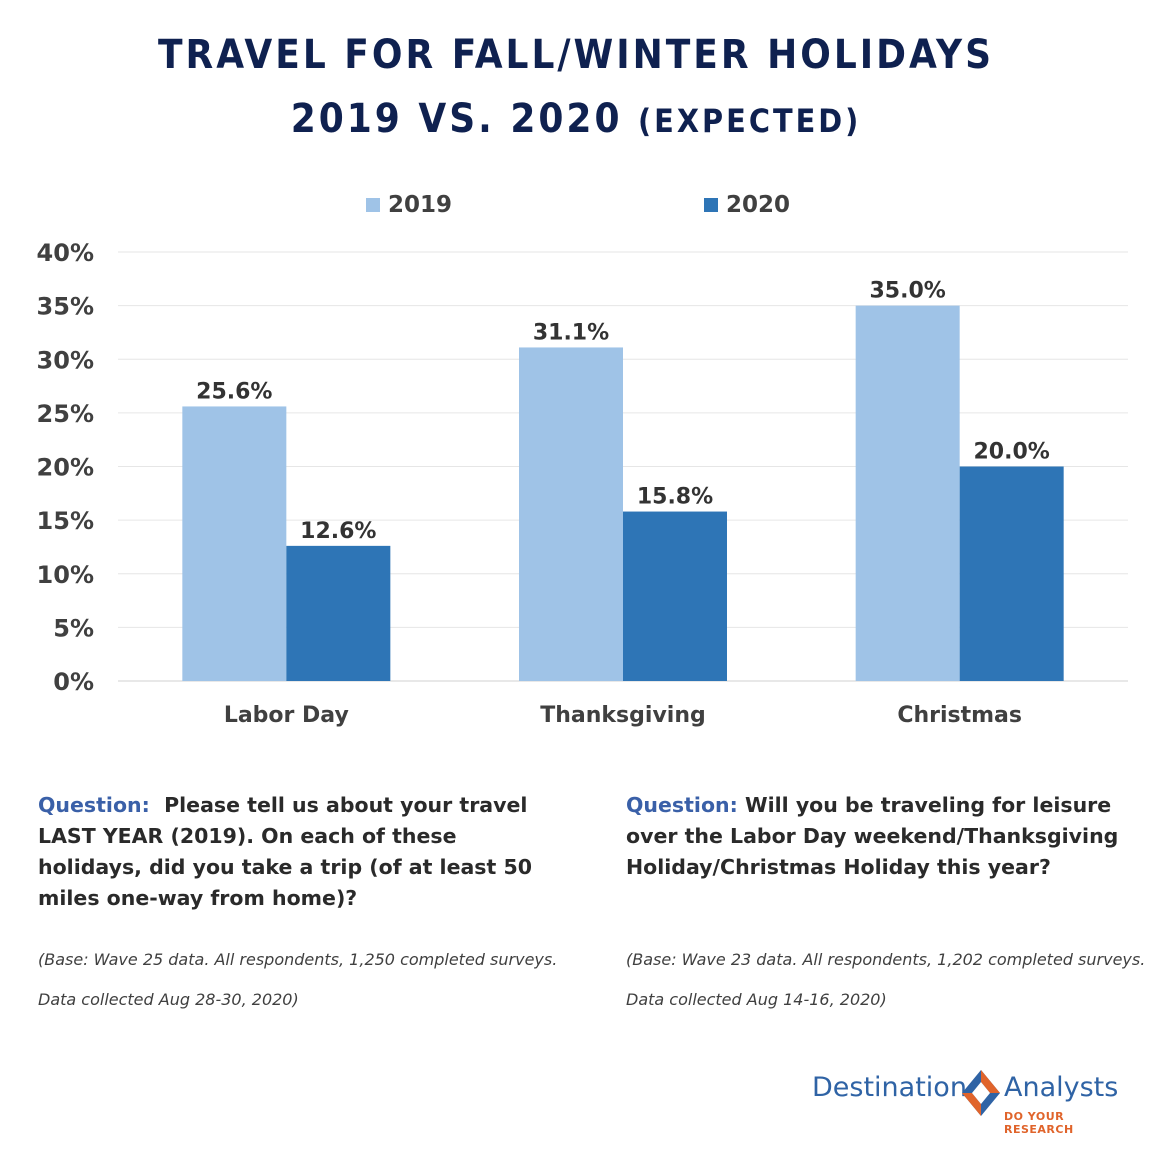  What do you see at coordinates (682, 805) in the screenshot?
I see `question-label-right: Question:` at bounding box center [682, 805].